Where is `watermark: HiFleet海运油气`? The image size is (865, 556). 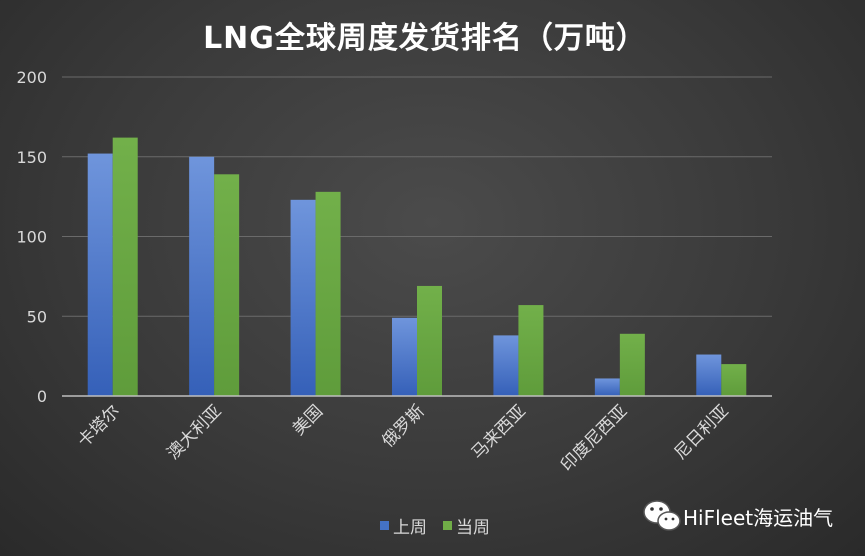
watermark: HiFleet海运油气 is located at coordinates (738, 515).